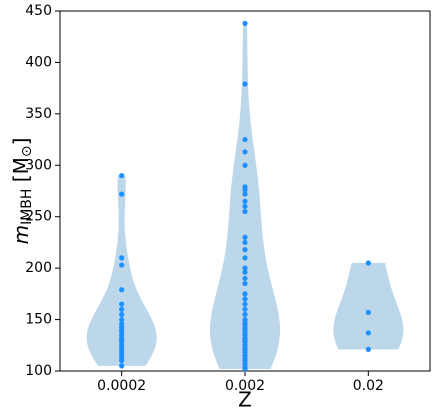  What do you see at coordinates (245, 400) in the screenshot?
I see `x-axis-label: Z` at bounding box center [245, 400].